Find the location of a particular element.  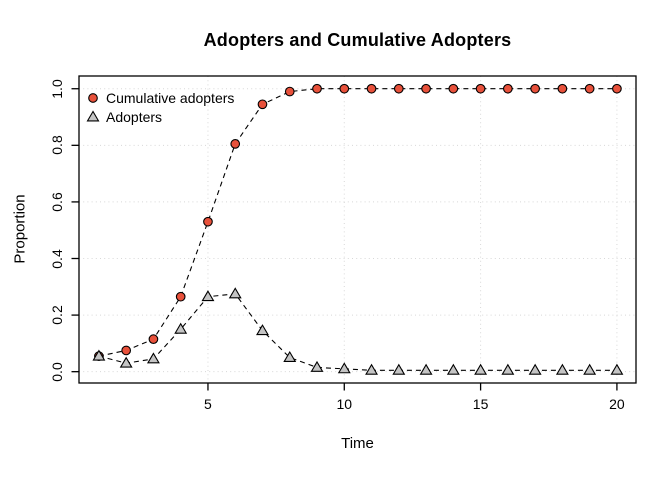

y-tick-label: 0.0 is located at coordinates (57, 371).